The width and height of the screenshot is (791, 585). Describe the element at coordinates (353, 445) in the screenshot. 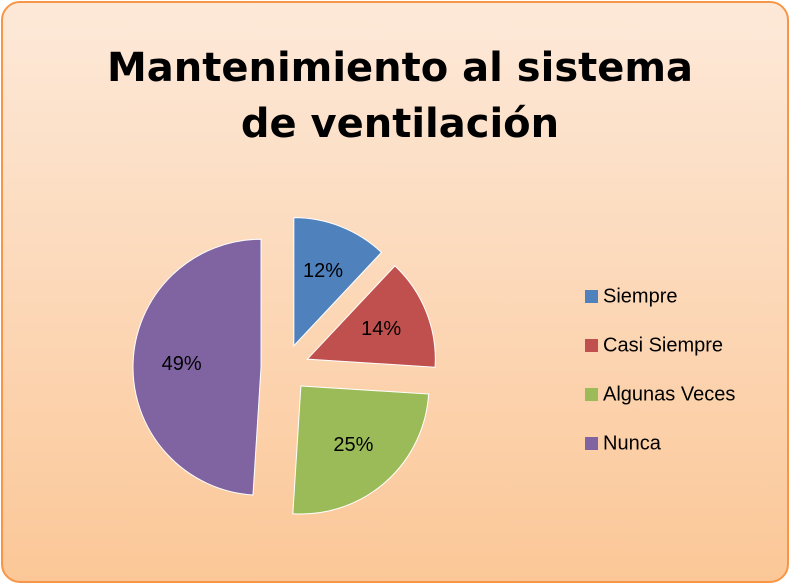

I see `data-label: 25%` at that location.